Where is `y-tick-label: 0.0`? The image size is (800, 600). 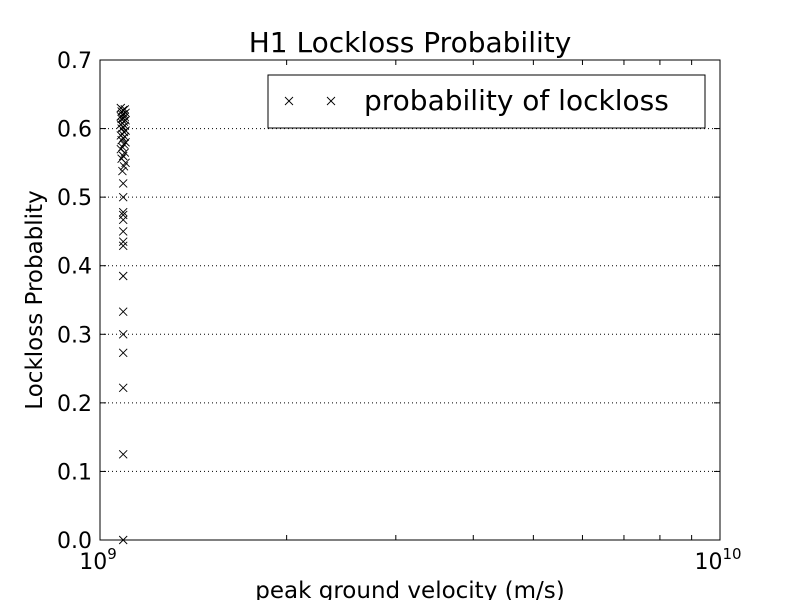 y-tick-label: 0.0 is located at coordinates (74, 541).